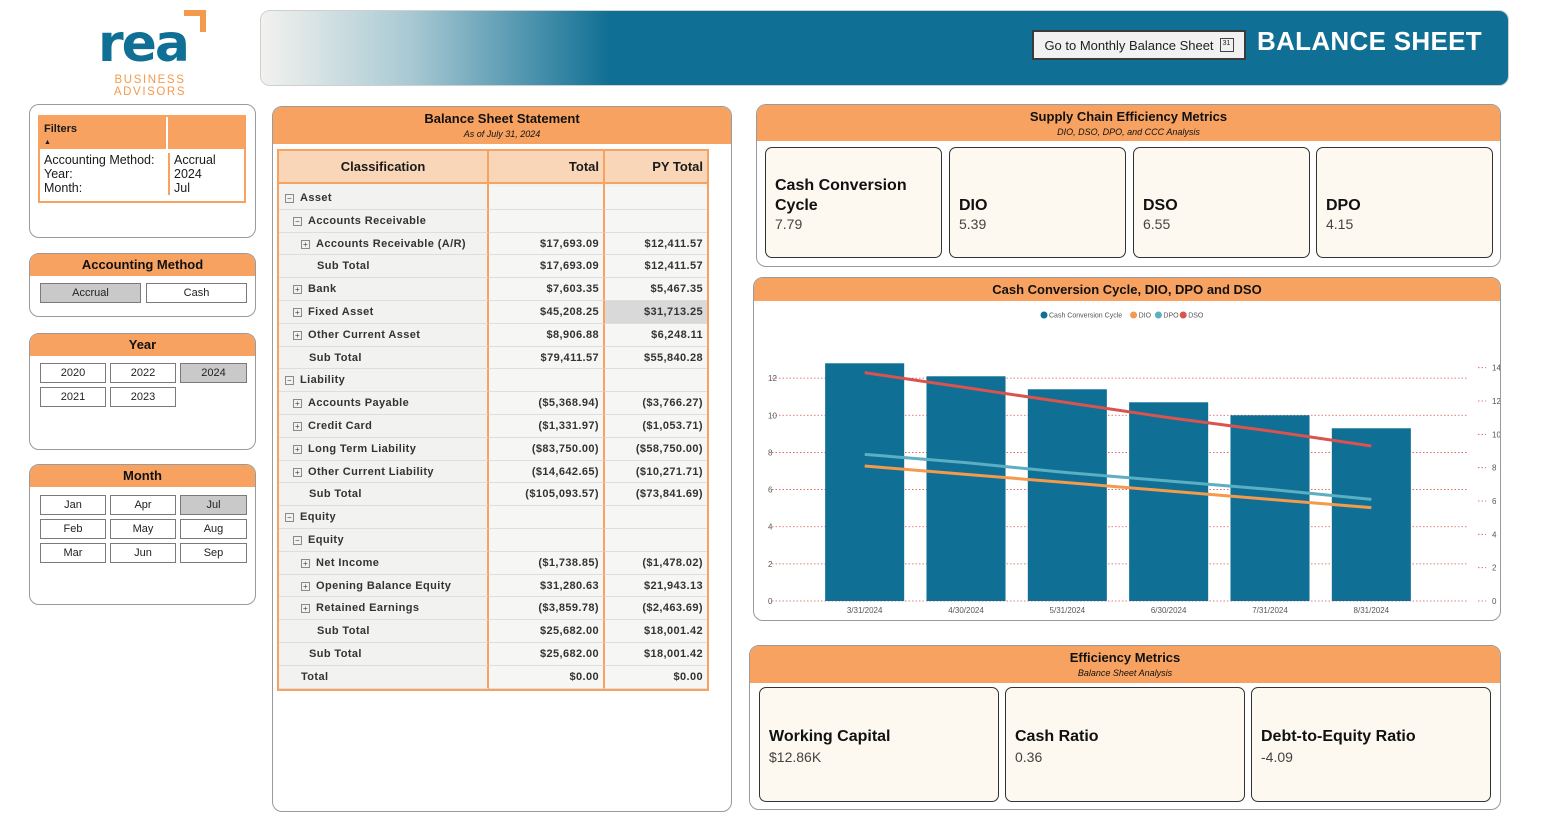 This screenshot has height=832, width=1561. What do you see at coordinates (1139, 45) in the screenshot?
I see `goto-monthly-balance-sheet-button: Go to Monthly Balance Sheet 31` at bounding box center [1139, 45].